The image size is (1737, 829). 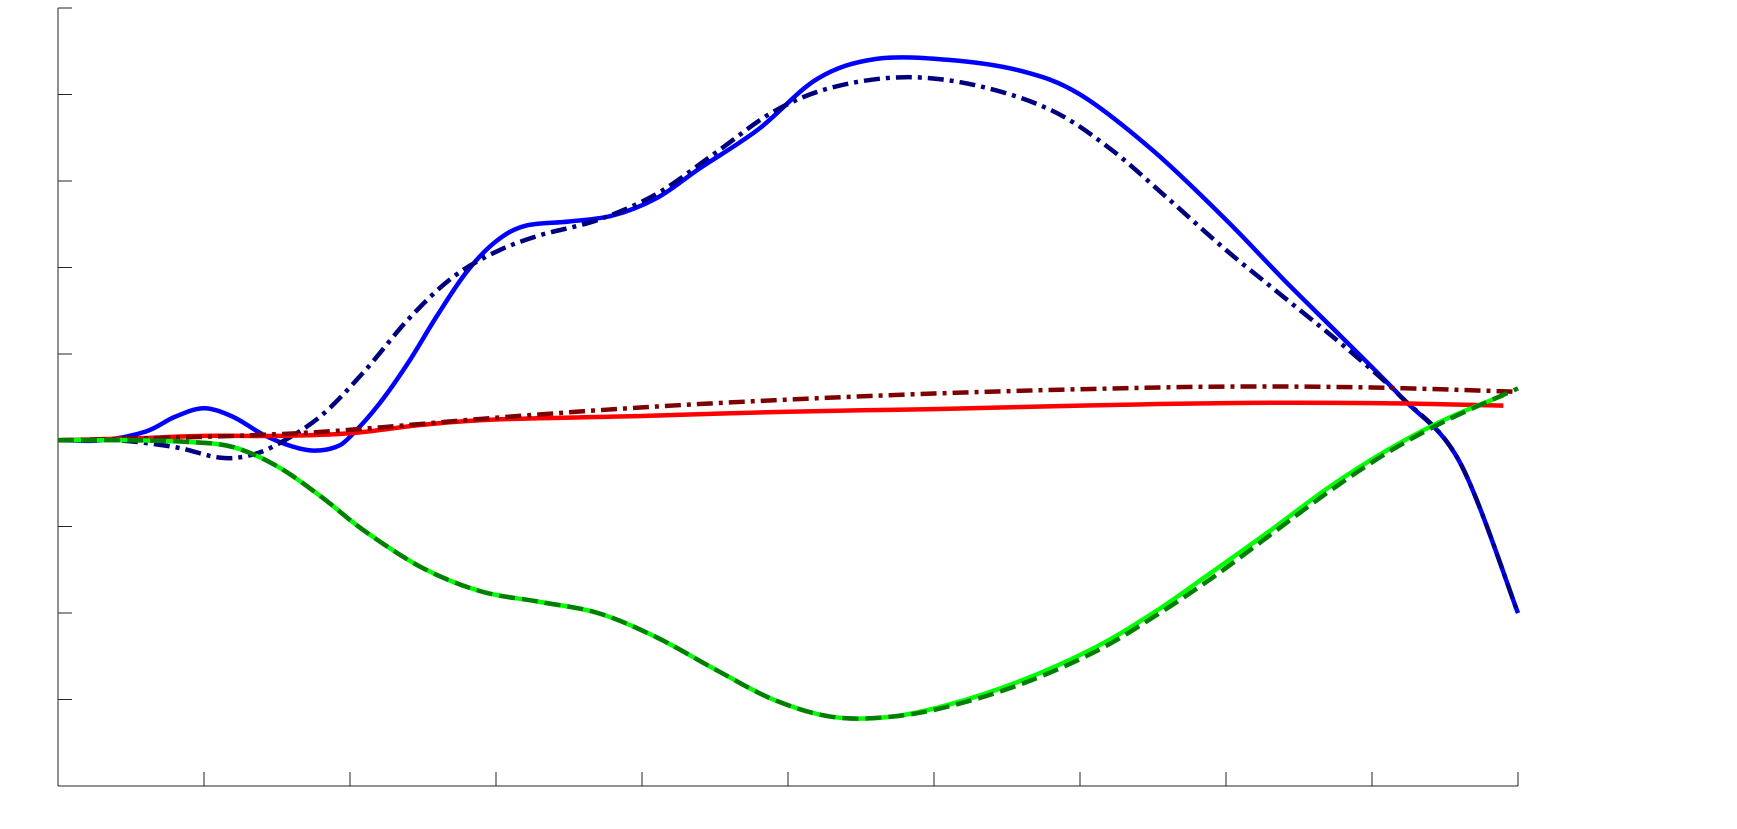 I want to click on x-ticks, so click(x=788, y=779).